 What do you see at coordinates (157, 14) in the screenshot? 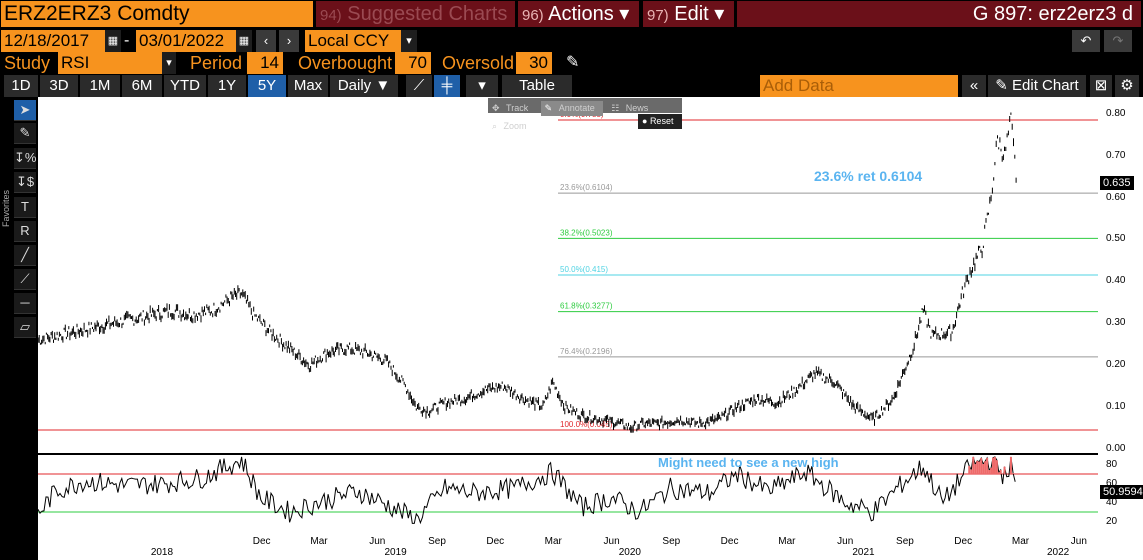
I see `security-ticker: ERZ2ERZ3 Comdty` at bounding box center [157, 14].